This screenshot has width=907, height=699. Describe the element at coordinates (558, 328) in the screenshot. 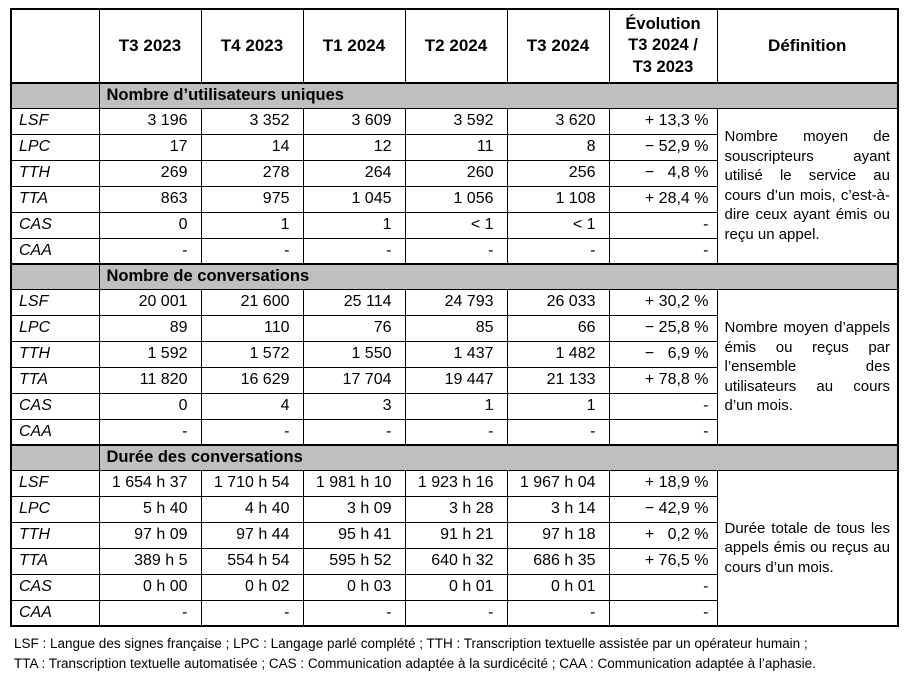

I see `value-cell: 66` at that location.